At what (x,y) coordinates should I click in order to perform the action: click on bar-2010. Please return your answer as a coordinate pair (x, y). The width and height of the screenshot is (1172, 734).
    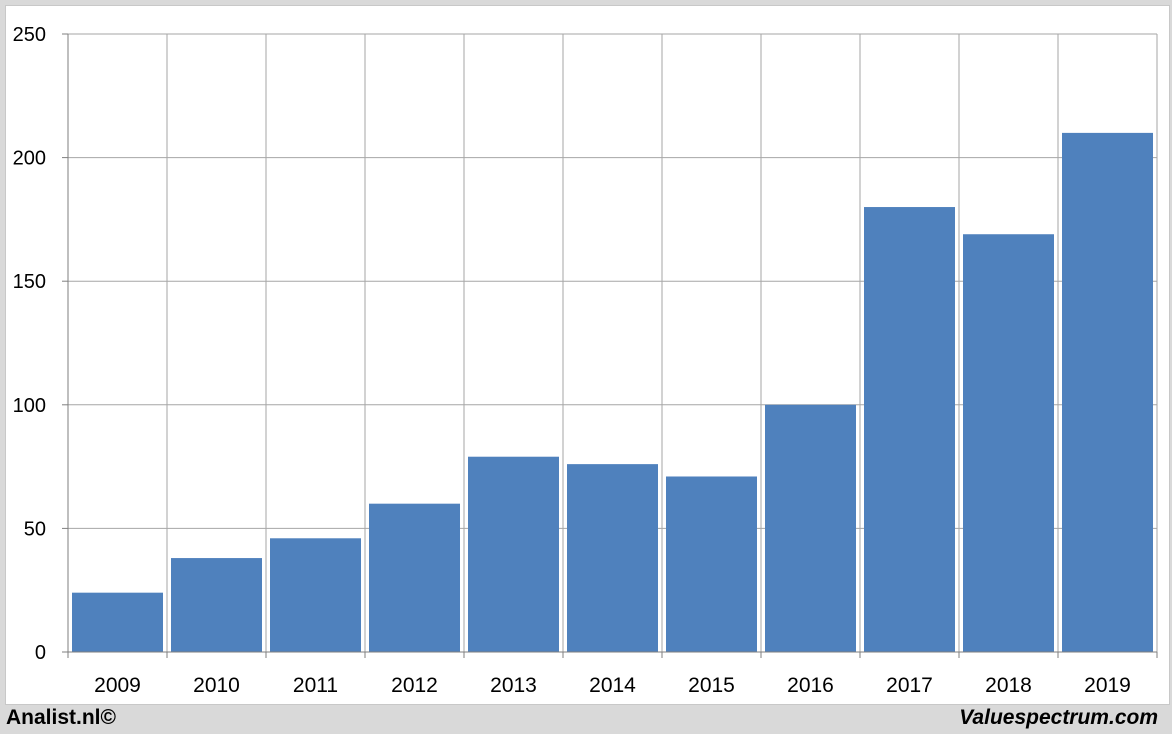
    Looking at the image, I should click on (216, 605).